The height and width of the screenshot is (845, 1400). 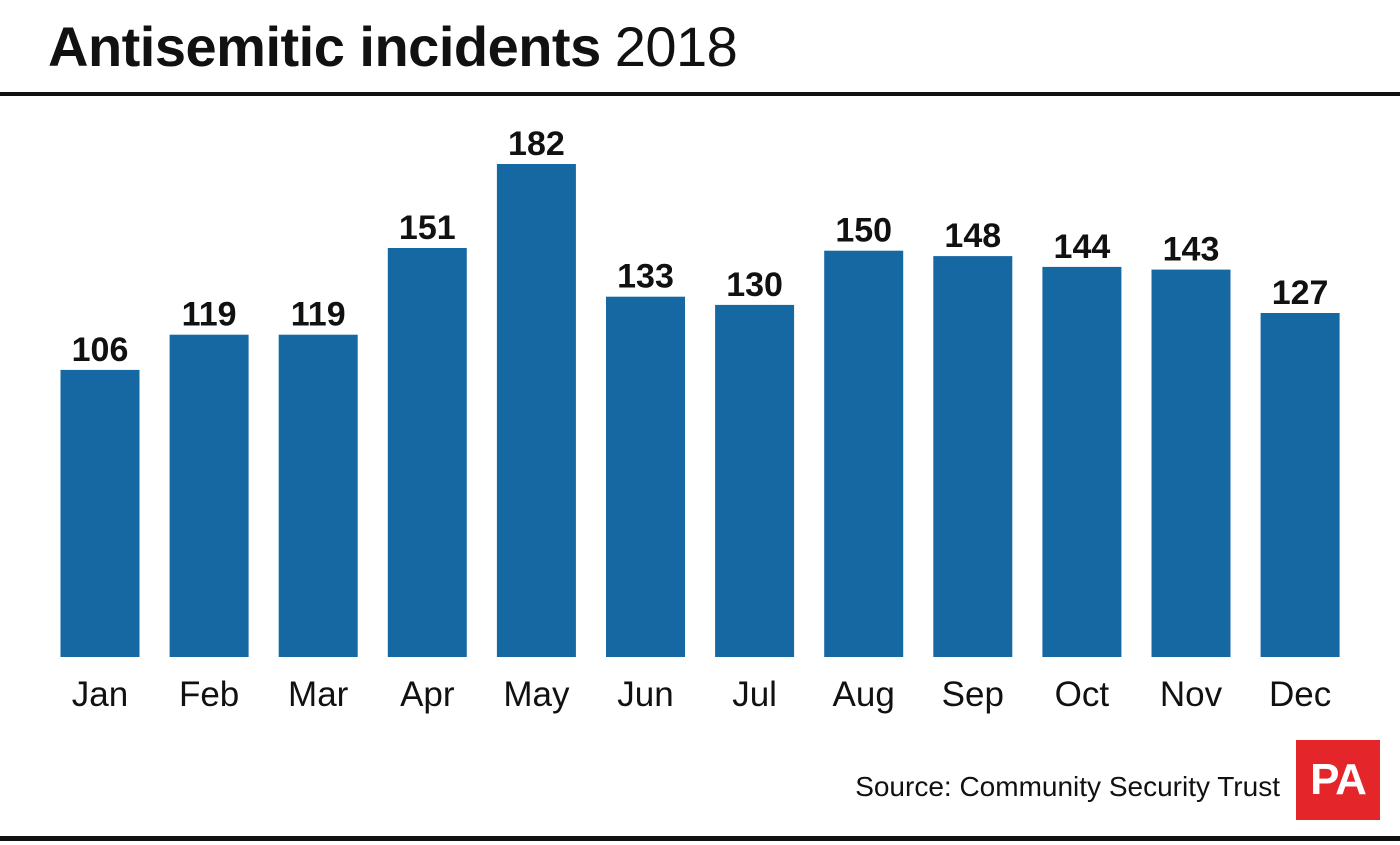 What do you see at coordinates (318, 694) in the screenshot?
I see `x-tick-label-mar: Mar` at bounding box center [318, 694].